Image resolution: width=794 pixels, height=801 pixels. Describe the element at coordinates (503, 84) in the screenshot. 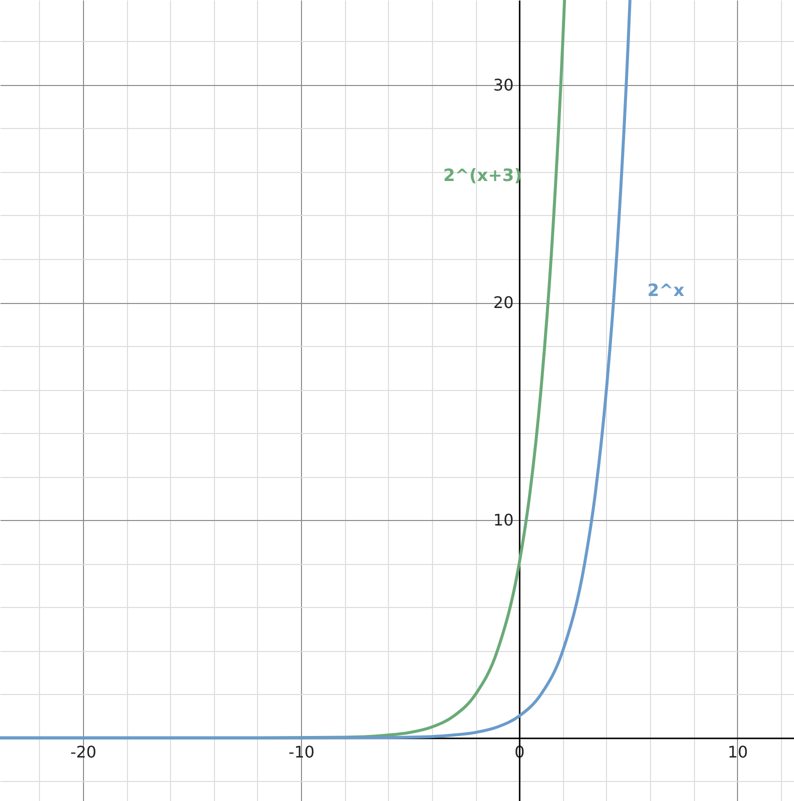

I see `y-tick-label: 30` at that location.